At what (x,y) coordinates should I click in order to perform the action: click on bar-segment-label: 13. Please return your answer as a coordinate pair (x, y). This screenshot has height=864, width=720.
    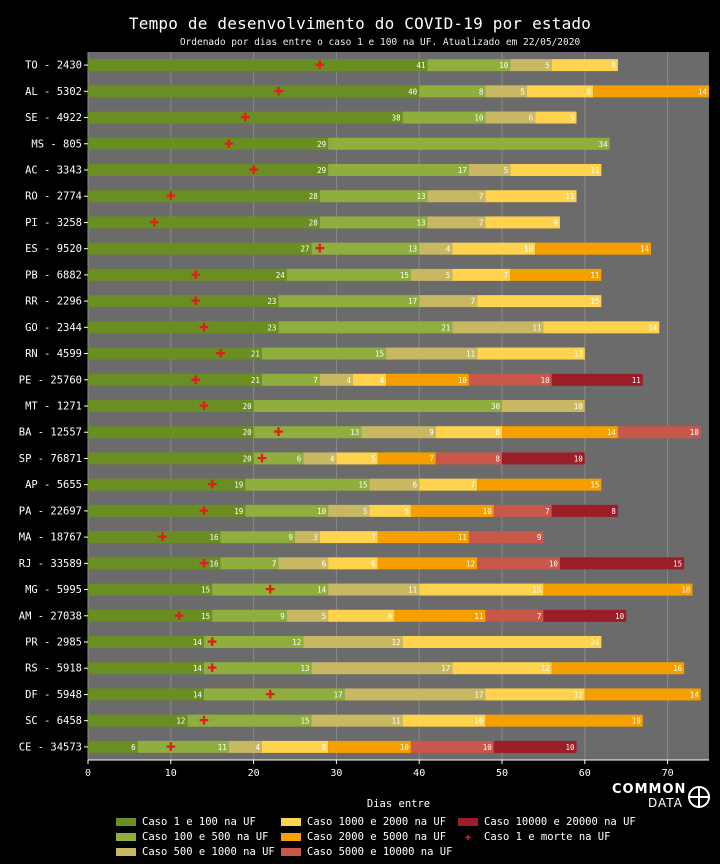
    Looking at the image, I should click on (420, 222).